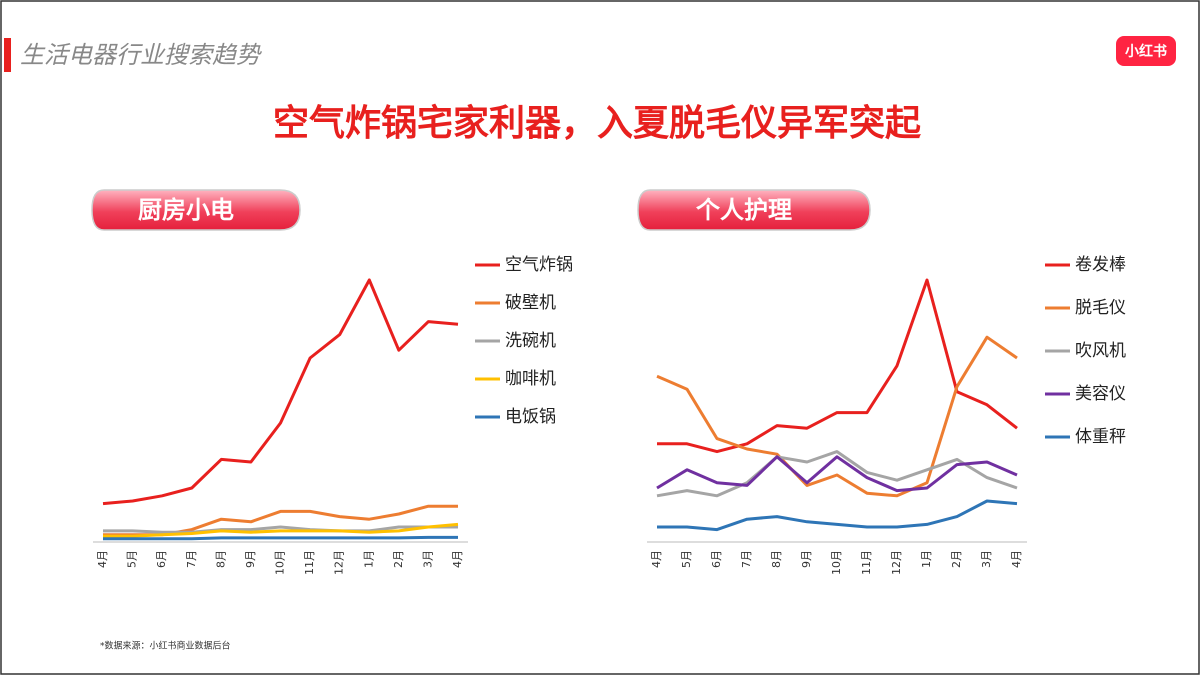  I want to click on footnote: *数据来源：小红书商业数据后台, so click(165, 646).